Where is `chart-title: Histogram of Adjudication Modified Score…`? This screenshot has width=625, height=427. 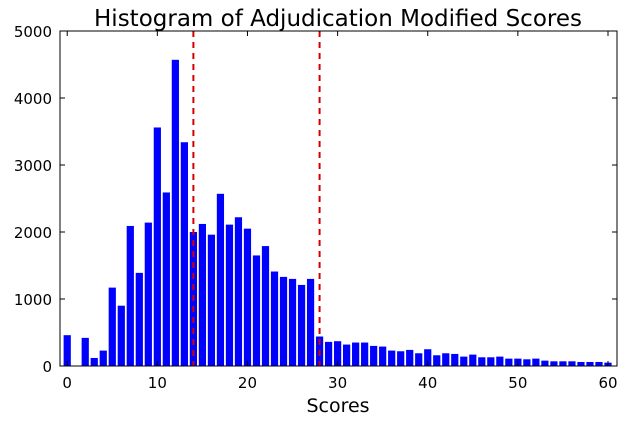
chart-title: Histogram of Adjudication Modified Score… is located at coordinates (338, 19).